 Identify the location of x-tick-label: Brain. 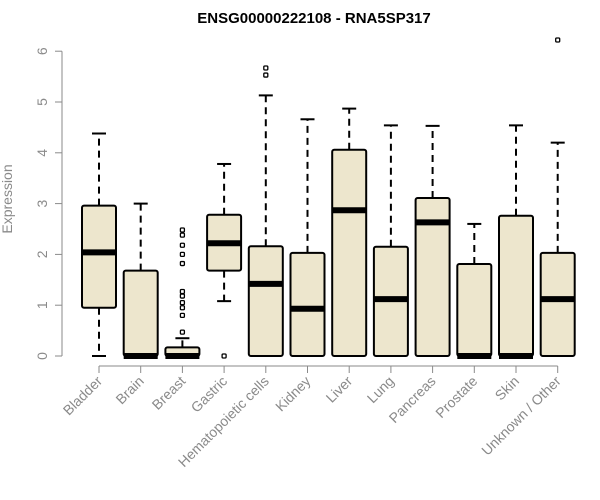
(129, 390).